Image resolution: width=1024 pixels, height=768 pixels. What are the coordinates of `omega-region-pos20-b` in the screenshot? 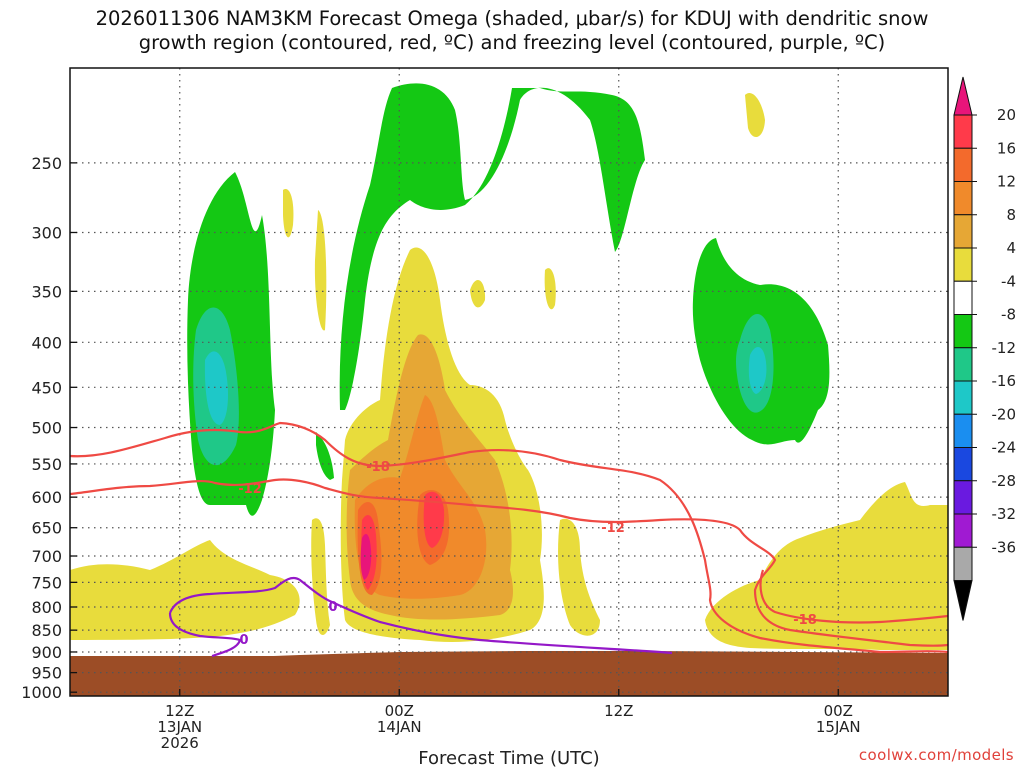 It's located at (434, 519).